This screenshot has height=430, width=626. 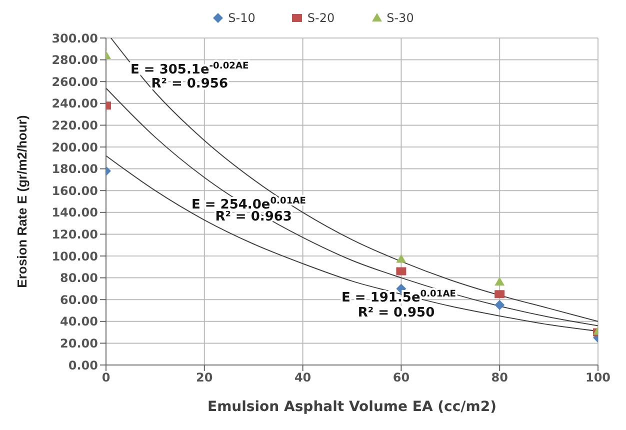 I want to click on y-tick-label: 280.00, so click(x=75, y=60).